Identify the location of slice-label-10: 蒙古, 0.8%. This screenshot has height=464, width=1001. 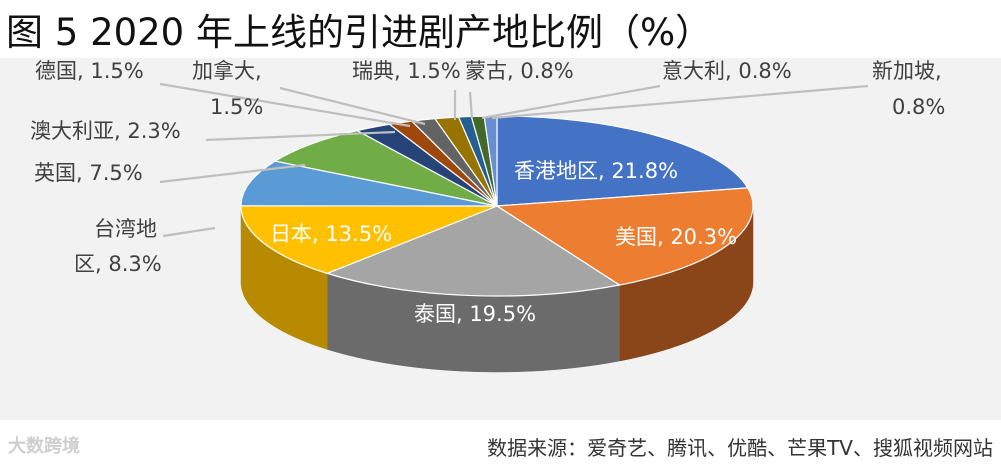
(519, 71).